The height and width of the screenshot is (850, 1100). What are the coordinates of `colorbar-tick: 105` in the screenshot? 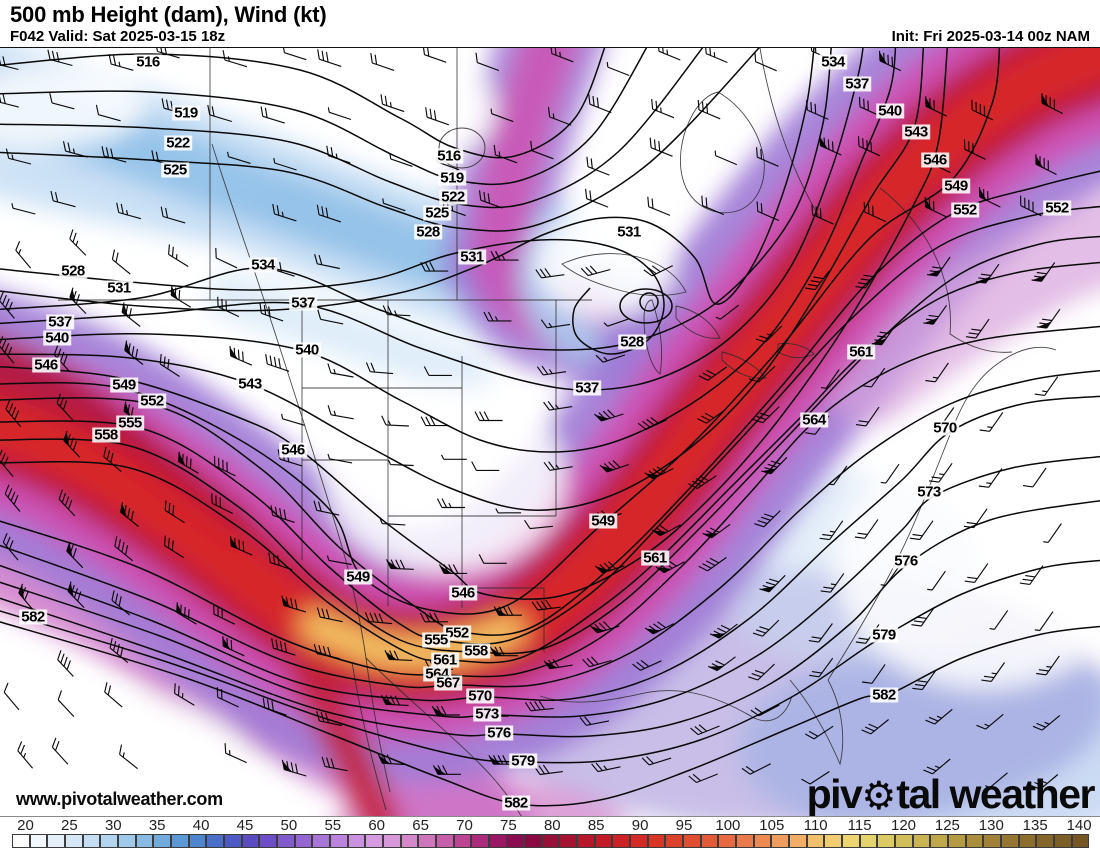 It's located at (772, 825).